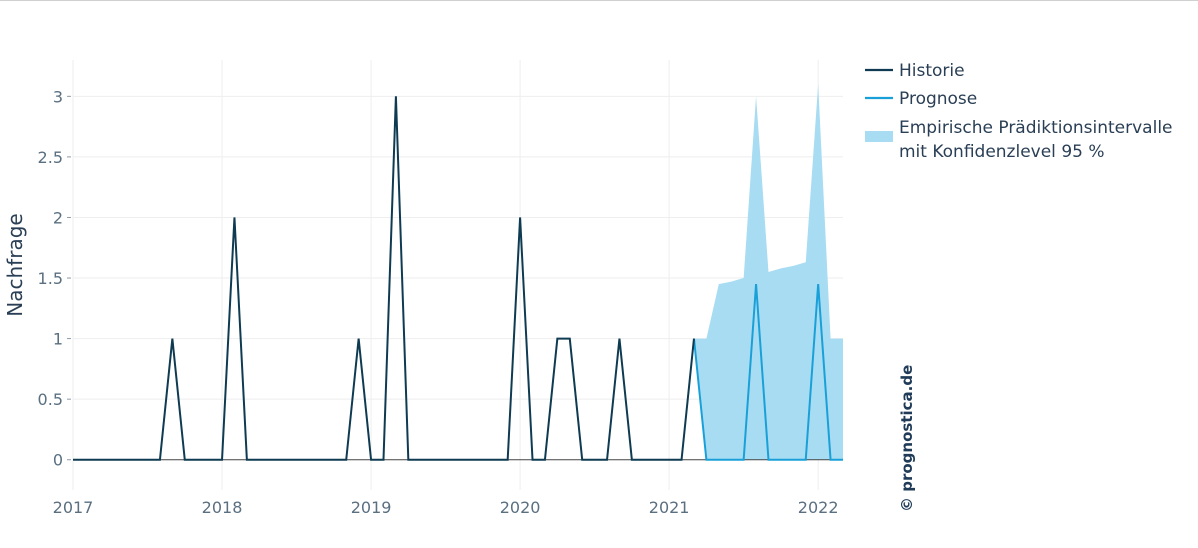 This screenshot has height=548, width=1198. I want to click on x-tick-label: 2021, so click(669, 507).